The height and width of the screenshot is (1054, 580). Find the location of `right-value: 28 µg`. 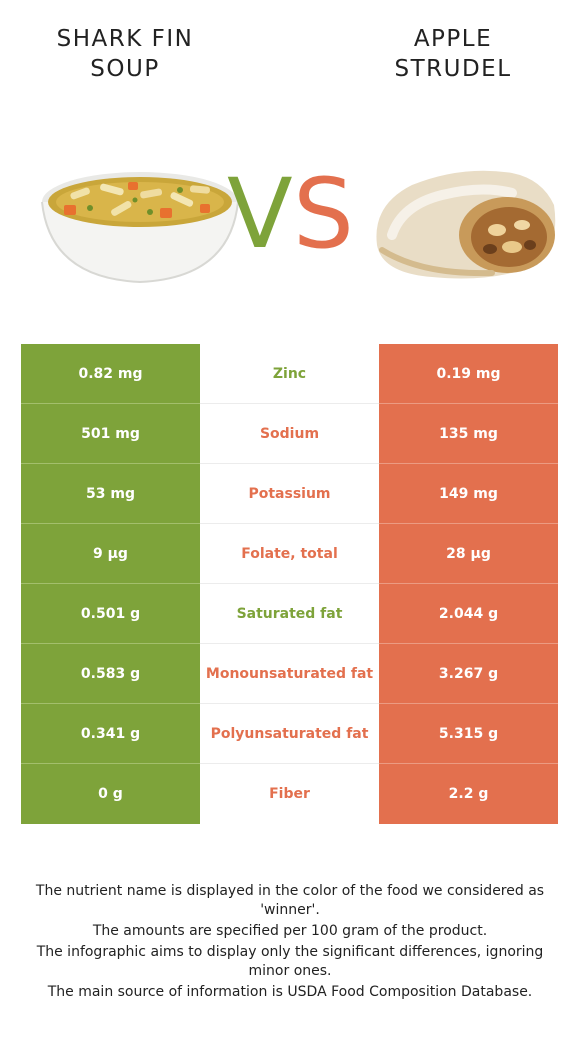

right-value: 28 µg is located at coordinates (468, 554).